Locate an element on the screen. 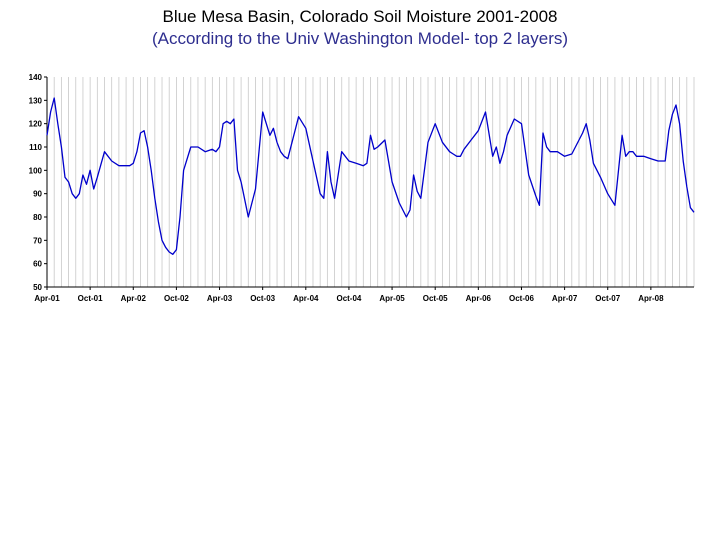  x-tick-label: Oct-05 is located at coordinates (435, 298).